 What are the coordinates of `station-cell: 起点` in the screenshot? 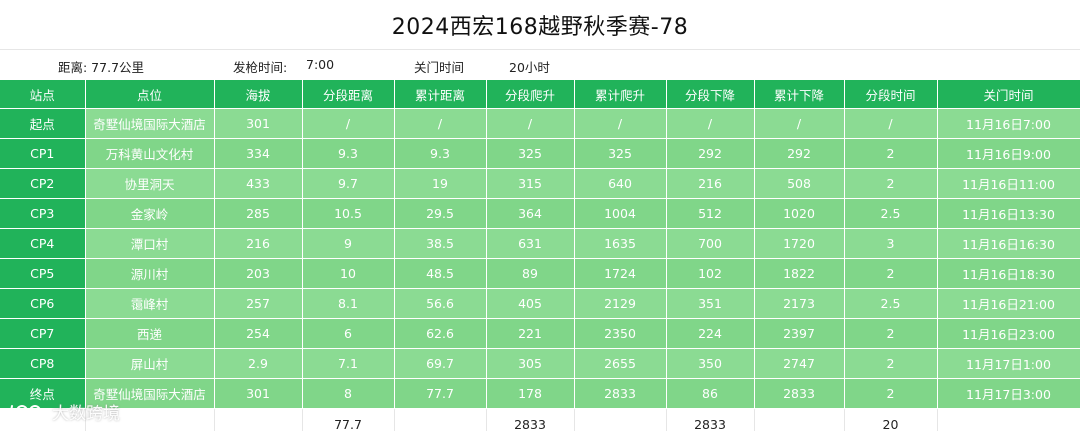 It's located at (43, 123).